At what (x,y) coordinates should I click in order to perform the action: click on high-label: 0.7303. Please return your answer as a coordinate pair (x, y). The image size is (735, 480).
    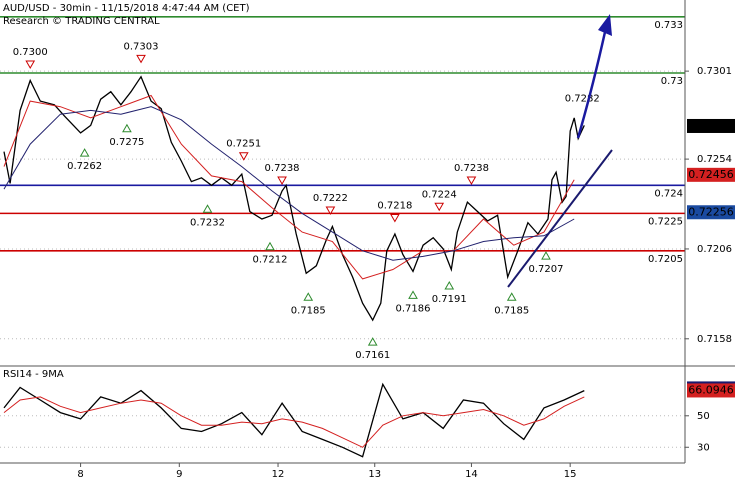
    Looking at the image, I should click on (141, 46).